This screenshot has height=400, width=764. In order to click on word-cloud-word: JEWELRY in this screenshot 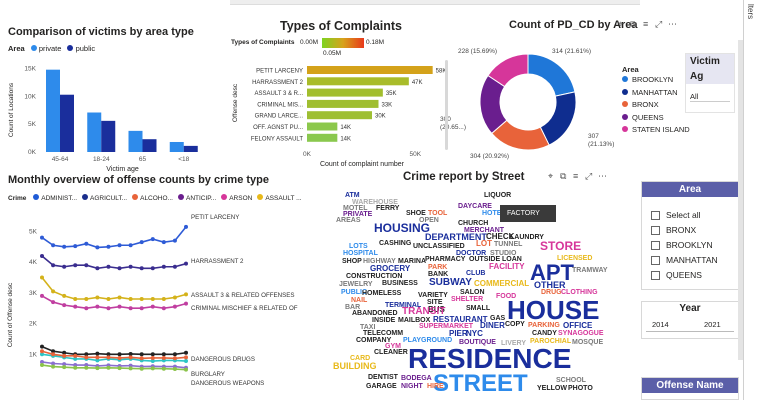, I will do `click(356, 284)`.